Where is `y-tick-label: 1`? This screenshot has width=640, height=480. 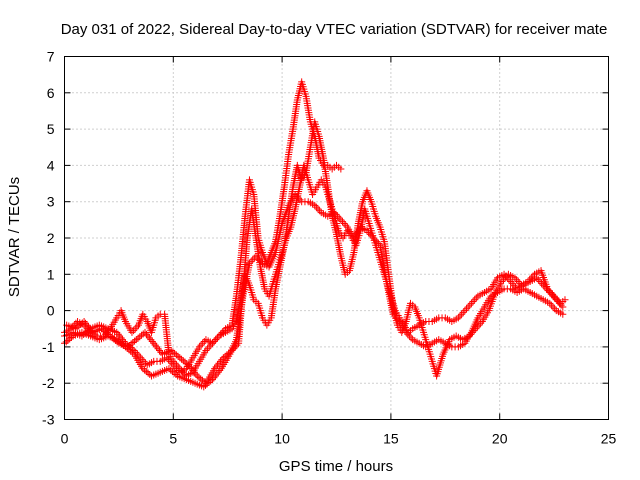 y-tick-label: 1 is located at coordinates (51, 274).